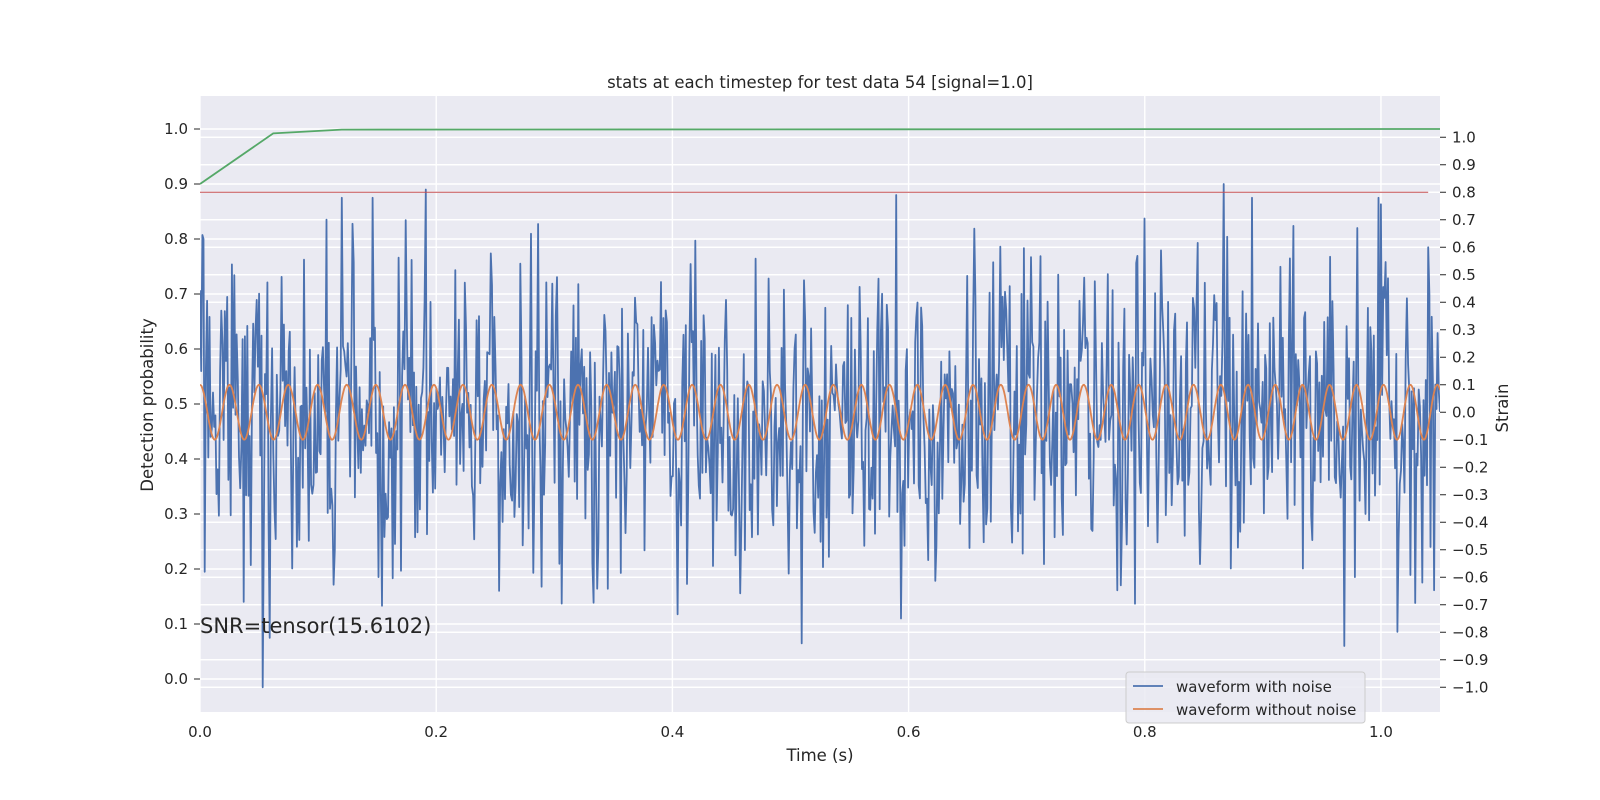 This screenshot has height=800, width=1600. Describe the element at coordinates (315, 626) in the screenshot. I see `snr-annotation: SNR=tensor(15.6102)` at that location.